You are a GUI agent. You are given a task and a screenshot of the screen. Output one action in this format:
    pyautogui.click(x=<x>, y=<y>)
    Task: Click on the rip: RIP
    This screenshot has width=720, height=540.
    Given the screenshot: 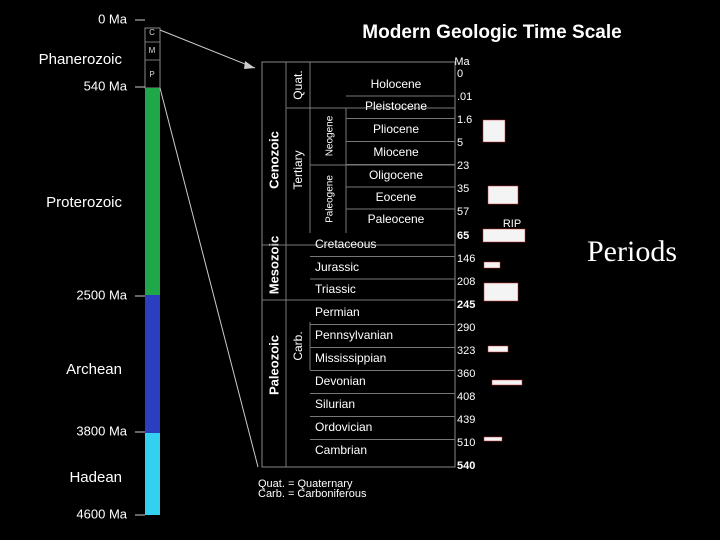 What is the action you would take?
    pyautogui.click(x=512, y=224)
    